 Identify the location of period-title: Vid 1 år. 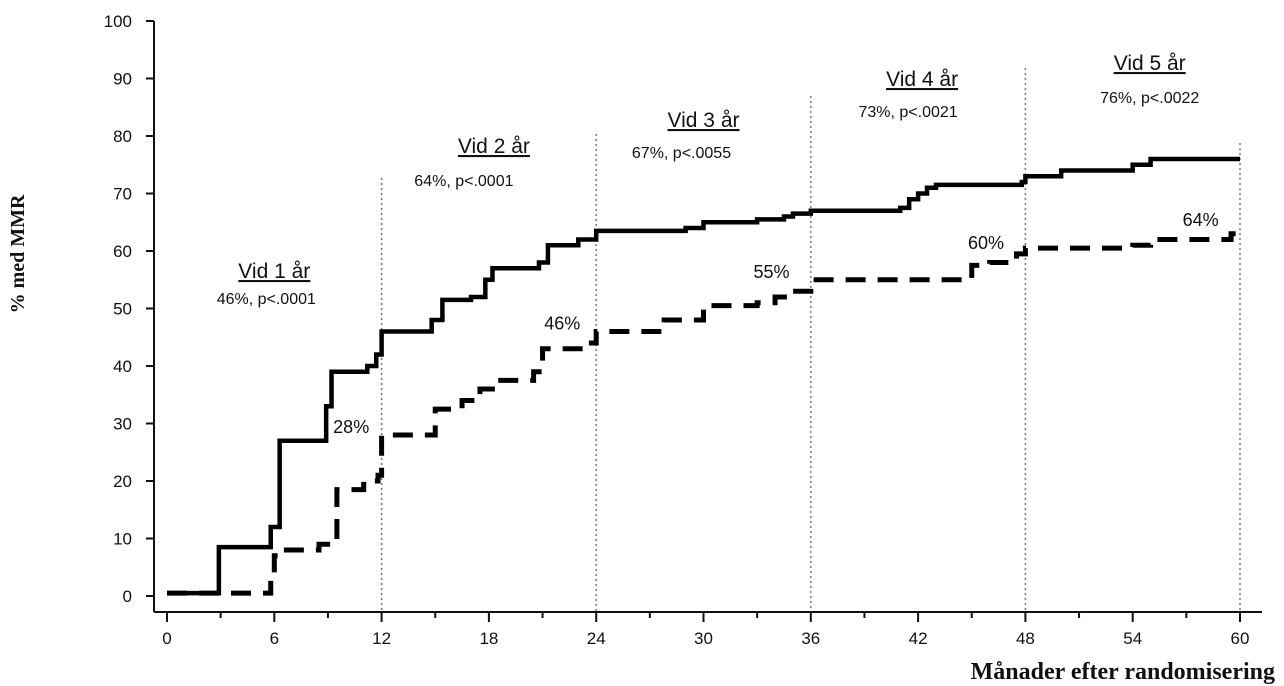
(274, 271).